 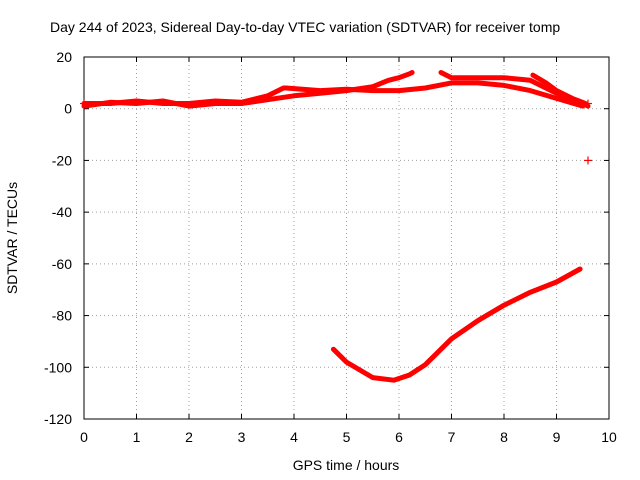 I want to click on series-track-d, so click(x=559, y=89).